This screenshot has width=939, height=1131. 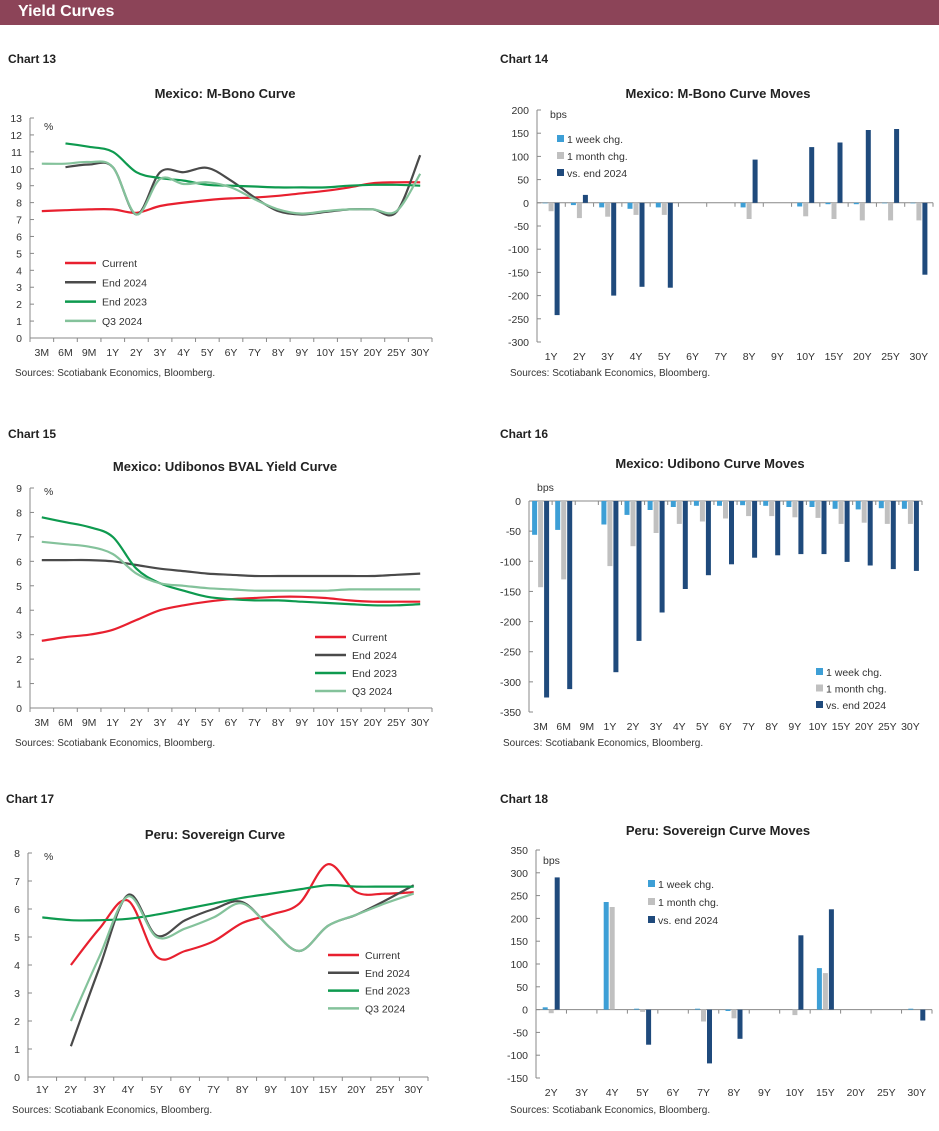 I want to click on y-tick-label: -150, so click(x=518, y=273).